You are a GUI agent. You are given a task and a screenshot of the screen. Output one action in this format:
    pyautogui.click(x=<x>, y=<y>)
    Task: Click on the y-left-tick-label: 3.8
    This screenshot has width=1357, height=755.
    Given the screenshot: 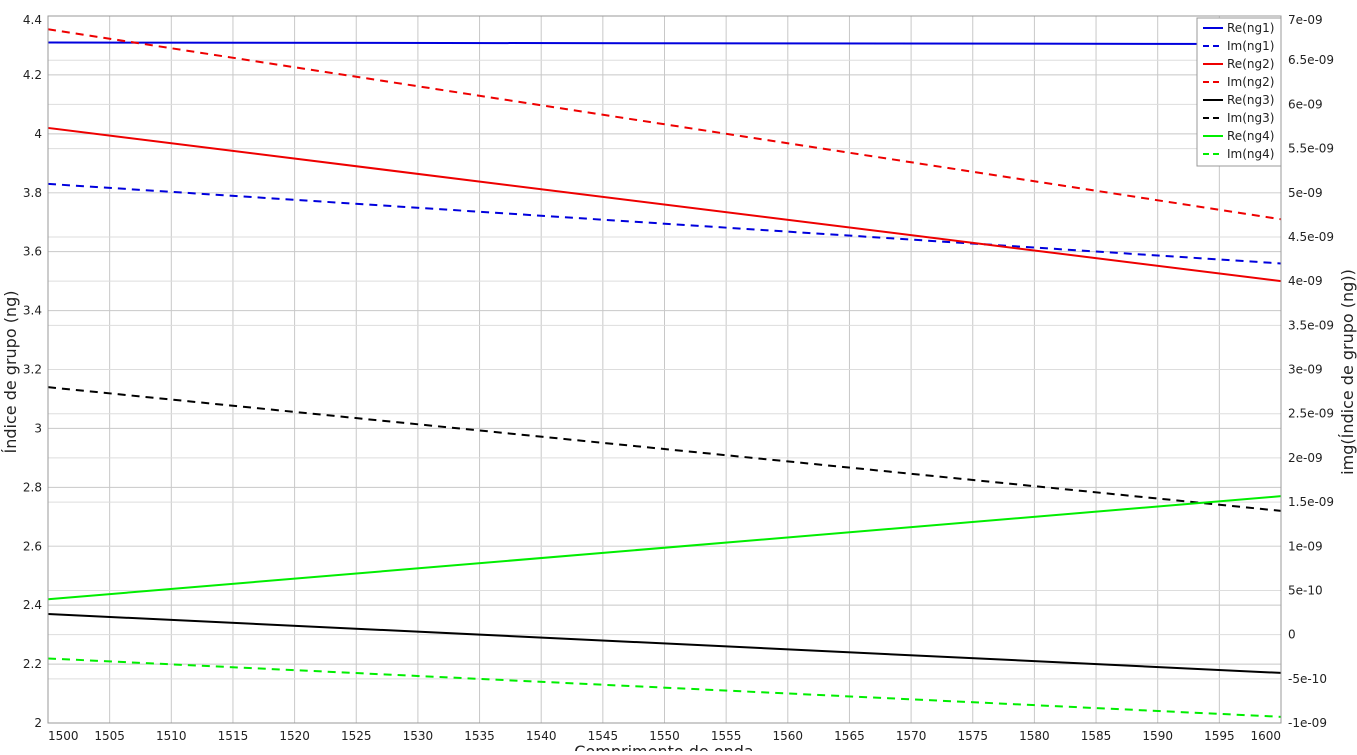 What is the action you would take?
    pyautogui.click(x=32, y=193)
    